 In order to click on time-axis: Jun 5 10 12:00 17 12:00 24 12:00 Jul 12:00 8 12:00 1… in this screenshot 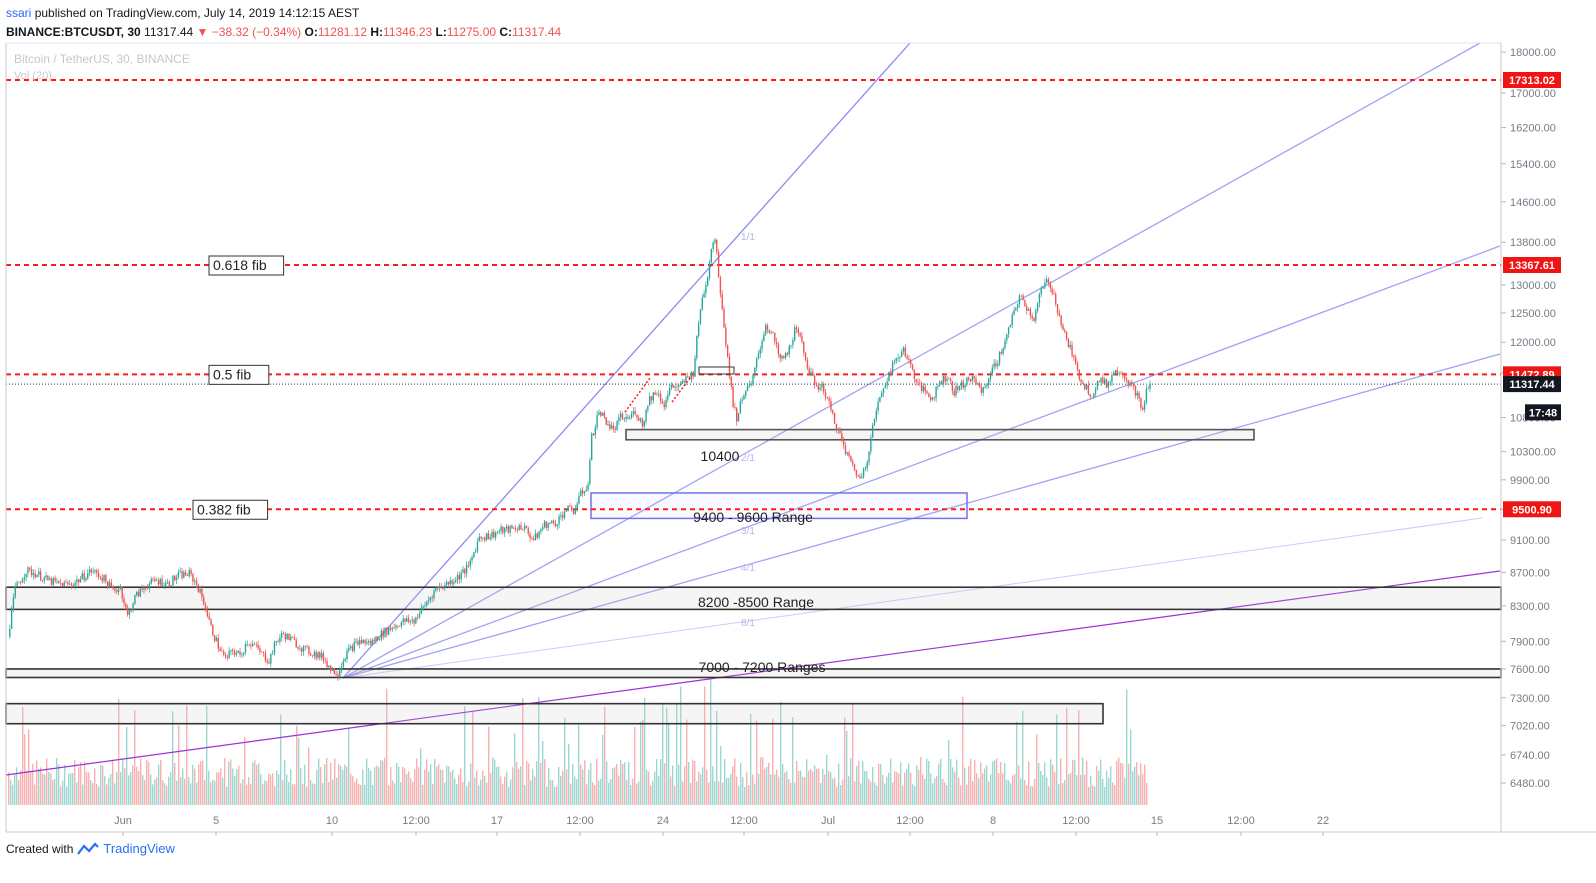, I will do `click(721, 825)`.